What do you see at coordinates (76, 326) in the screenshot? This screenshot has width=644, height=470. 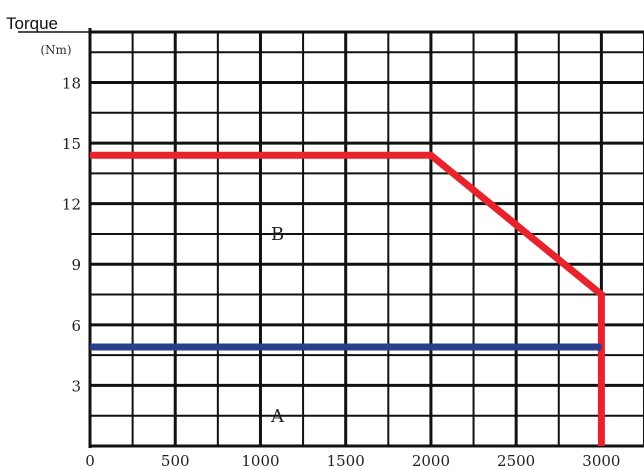 I see `y-tick-label: 6` at bounding box center [76, 326].